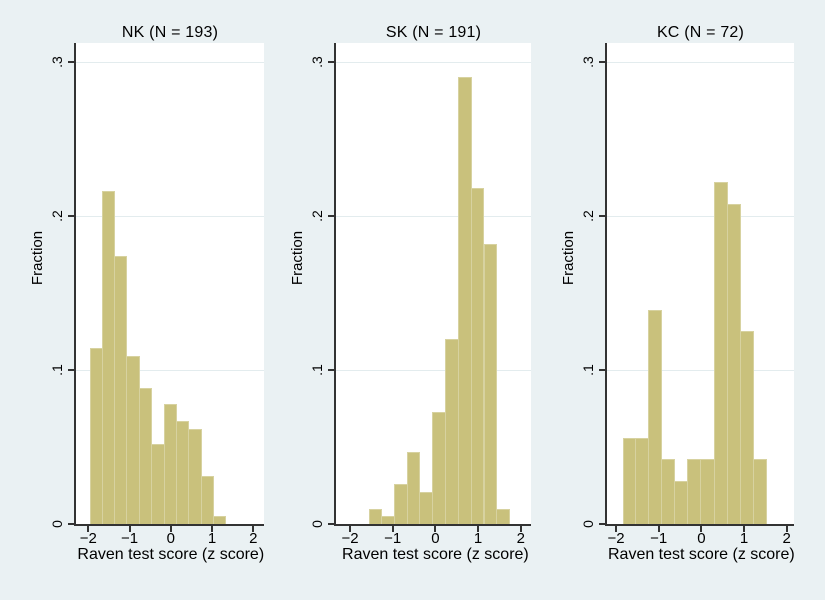 This screenshot has width=825, height=600. I want to click on panel-title: NK (N = 193), so click(170, 32).